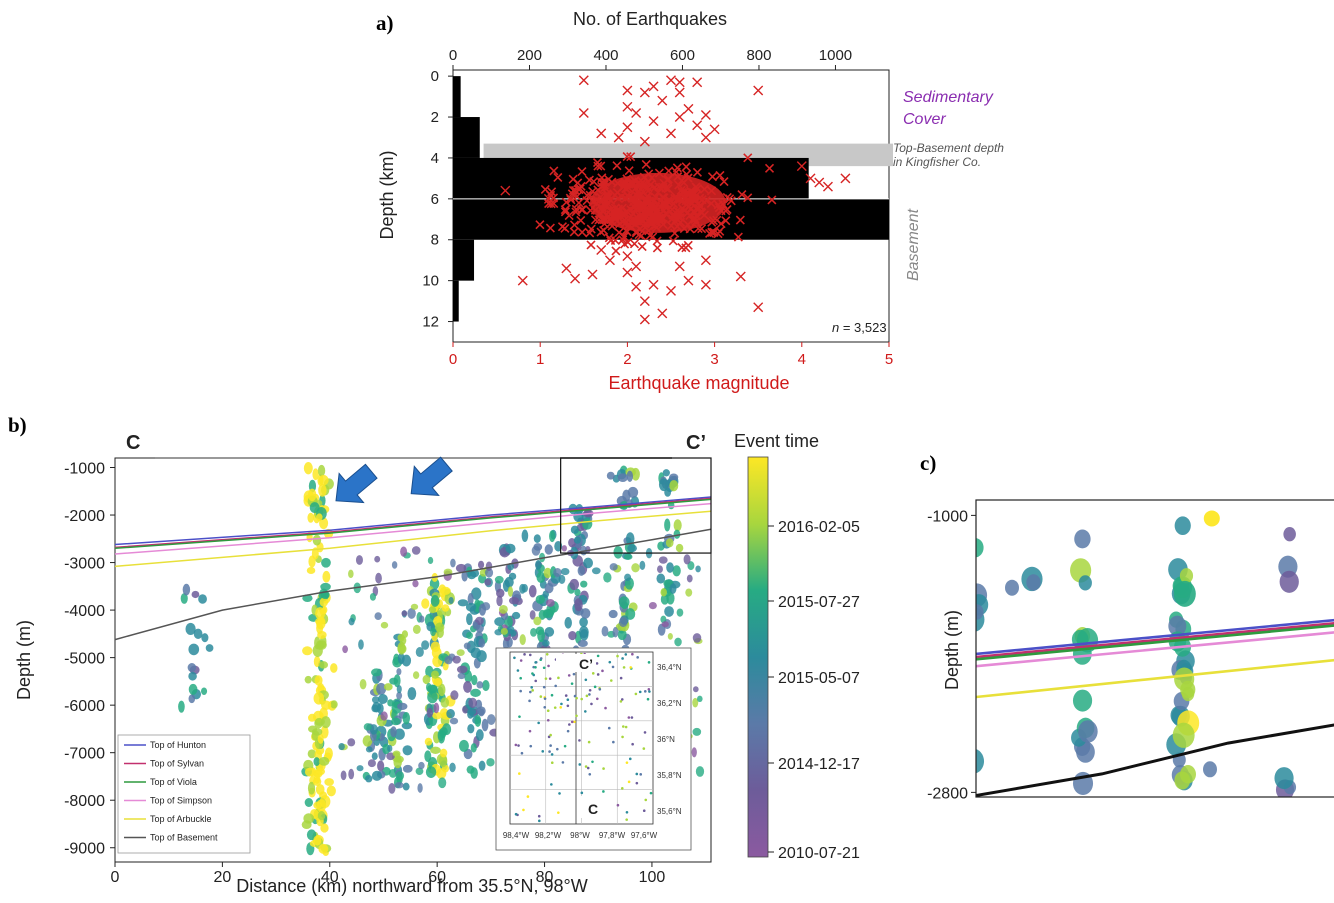 The width and height of the screenshot is (1334, 903). I want to click on depth-tick-label: -2800, so click(947, 793).